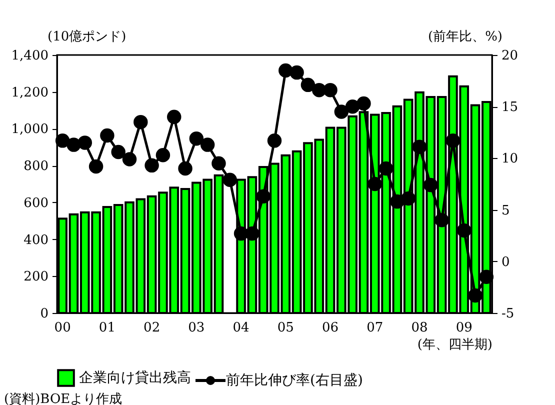 The image size is (555, 405). What do you see at coordinates (29, 130) in the screenshot?
I see `y-tick-label: 1,000` at bounding box center [29, 130].